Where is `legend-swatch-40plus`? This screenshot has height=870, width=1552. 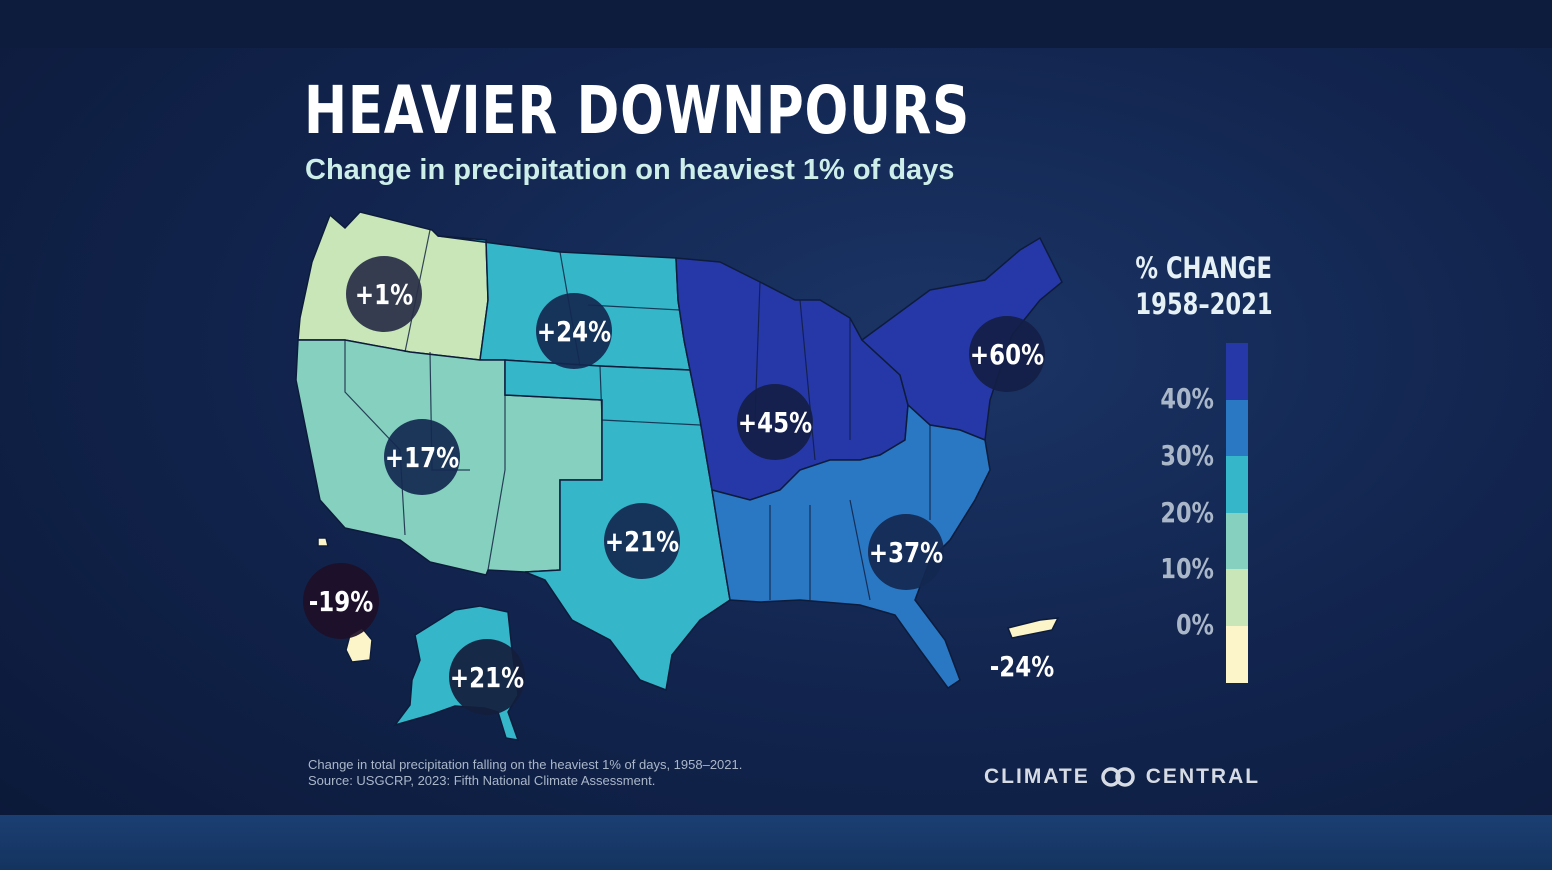 legend-swatch-40plus is located at coordinates (1237, 371).